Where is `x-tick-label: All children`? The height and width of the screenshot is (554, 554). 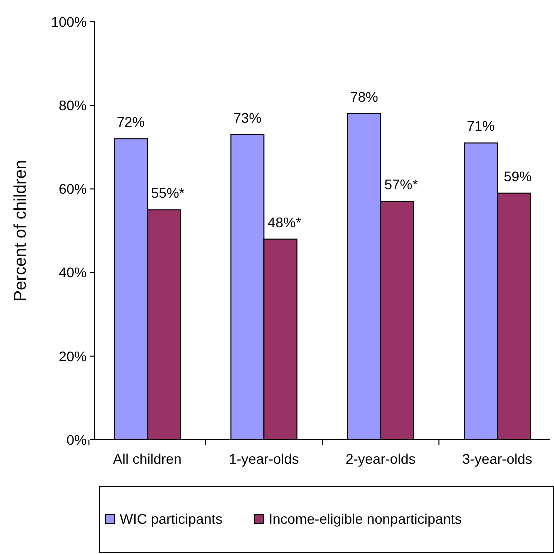 x-tick-label: All children is located at coordinates (147, 459).